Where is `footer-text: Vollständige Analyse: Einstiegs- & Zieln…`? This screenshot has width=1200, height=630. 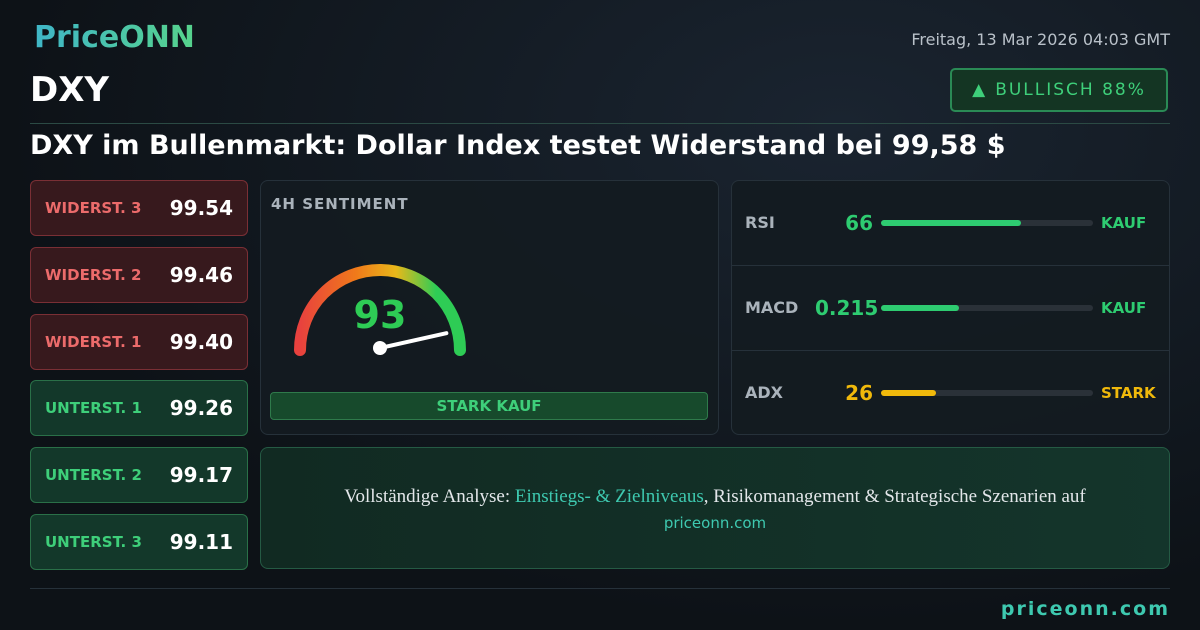 footer-text: Vollständige Analyse: Einstiegs- & Zieln… is located at coordinates (715, 497).